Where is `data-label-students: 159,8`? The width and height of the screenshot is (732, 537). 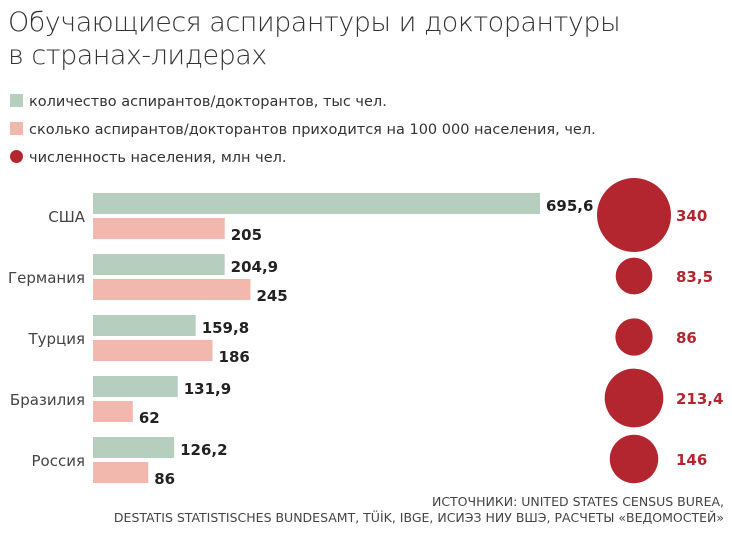
data-label-students: 159,8 is located at coordinates (225, 328).